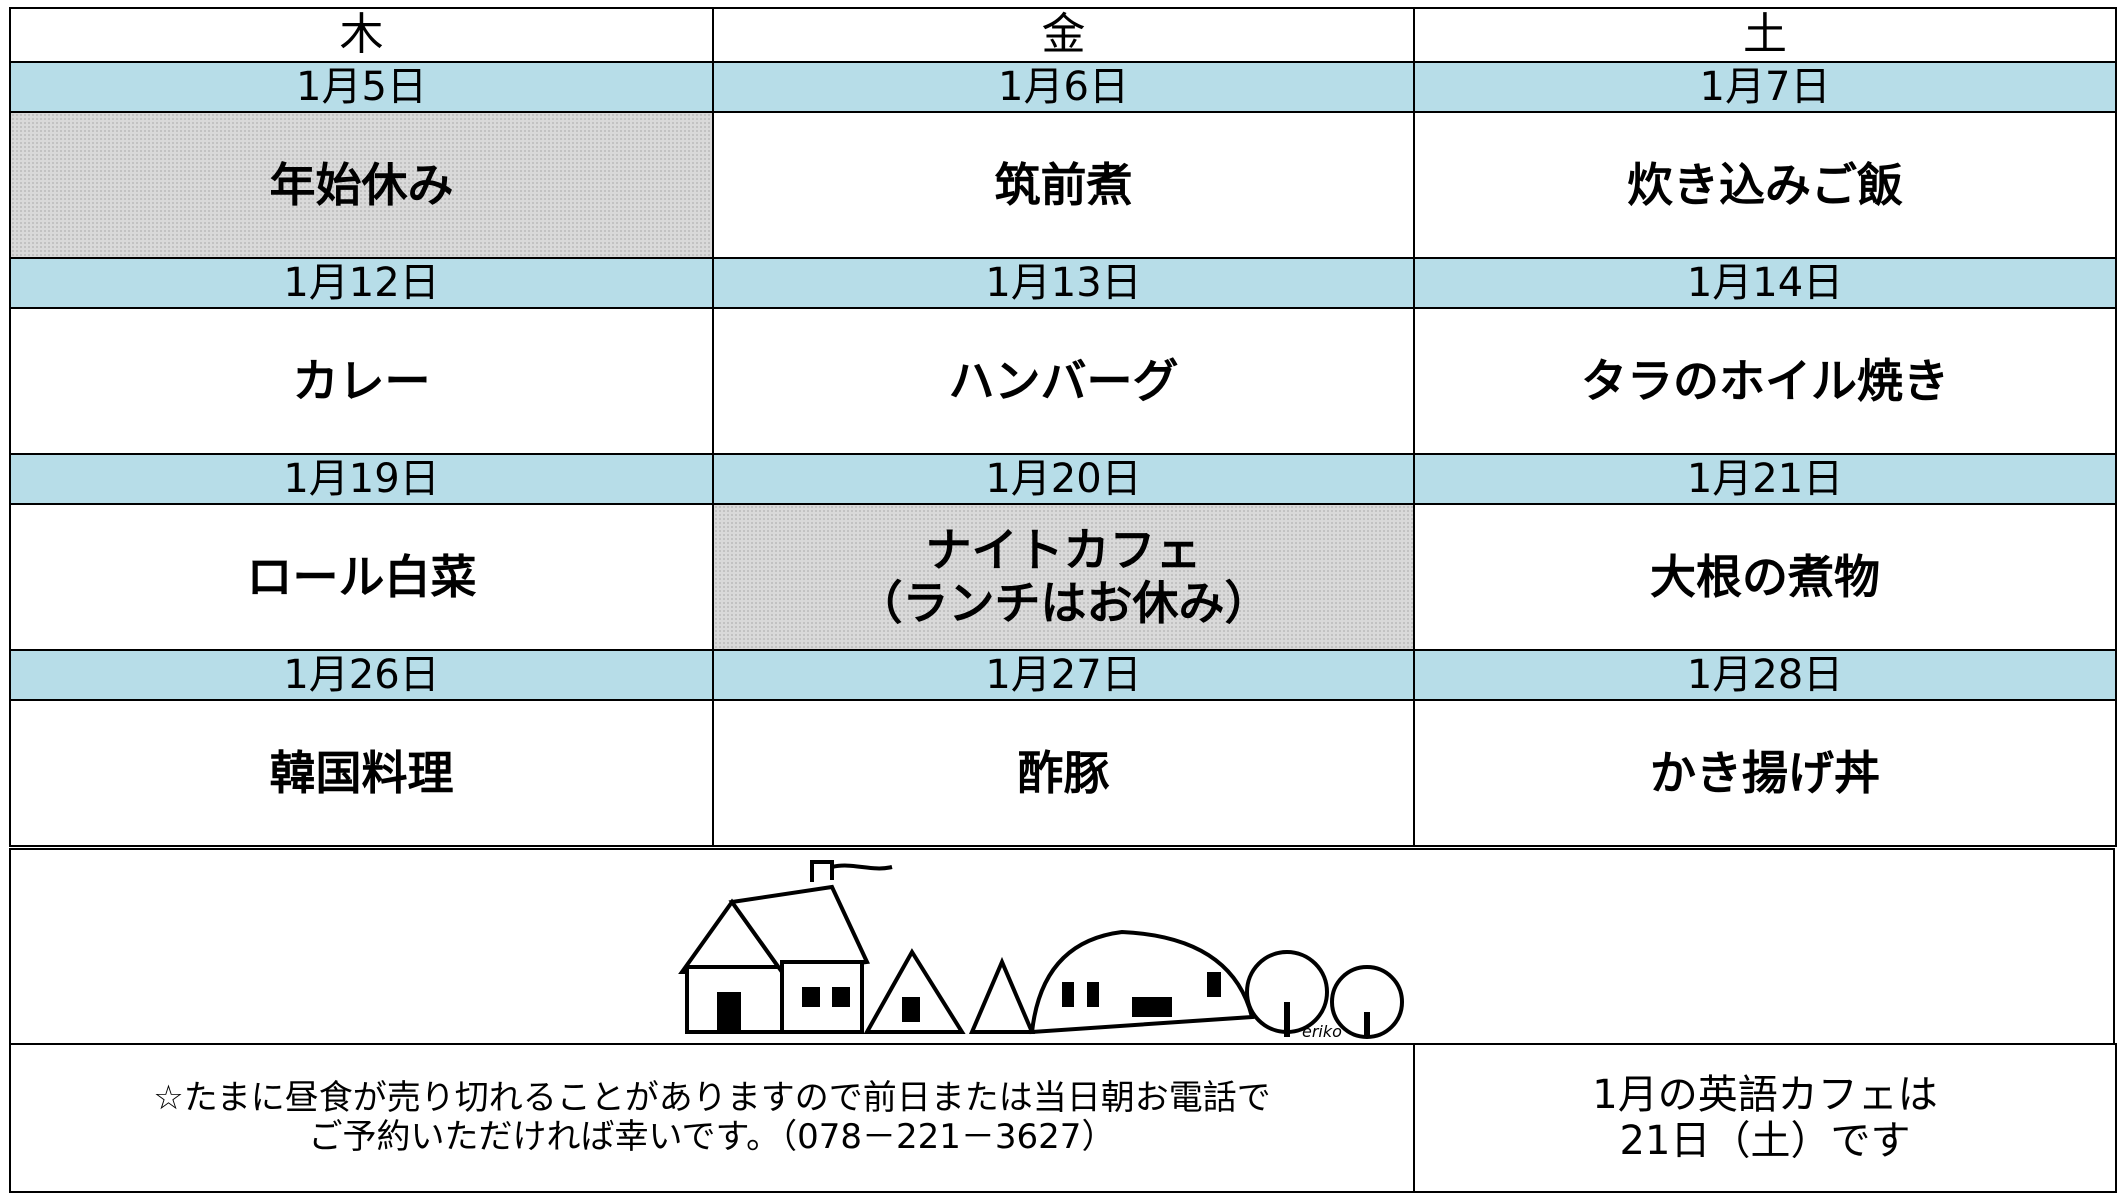 This screenshot has height=1193, width=2122. I want to click on date-label: 1月5日, so click(361, 87).